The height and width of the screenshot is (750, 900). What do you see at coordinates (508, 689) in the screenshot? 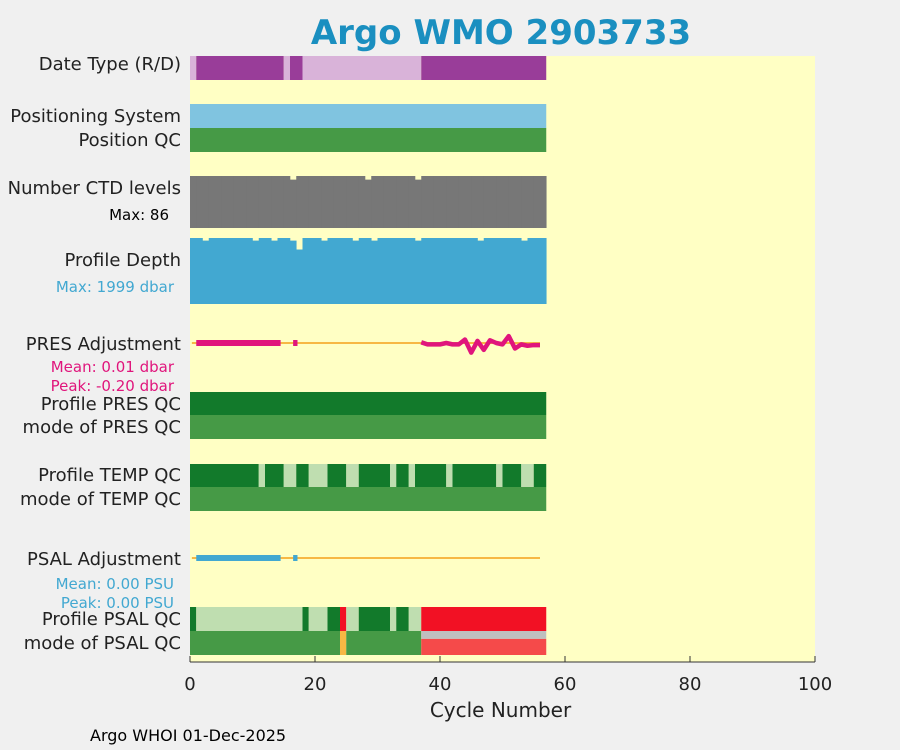
I see `x-axis: 0 20 40 60 80 100 Cycle Number` at bounding box center [508, 689].